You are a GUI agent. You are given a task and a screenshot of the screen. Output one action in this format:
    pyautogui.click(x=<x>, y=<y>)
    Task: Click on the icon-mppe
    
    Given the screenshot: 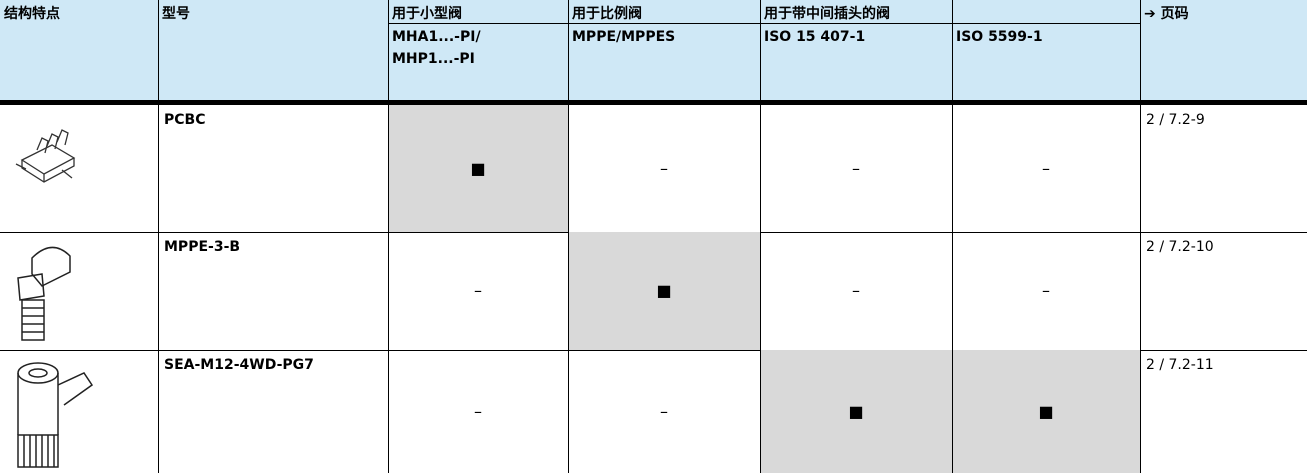 What is the action you would take?
    pyautogui.click(x=44, y=293)
    